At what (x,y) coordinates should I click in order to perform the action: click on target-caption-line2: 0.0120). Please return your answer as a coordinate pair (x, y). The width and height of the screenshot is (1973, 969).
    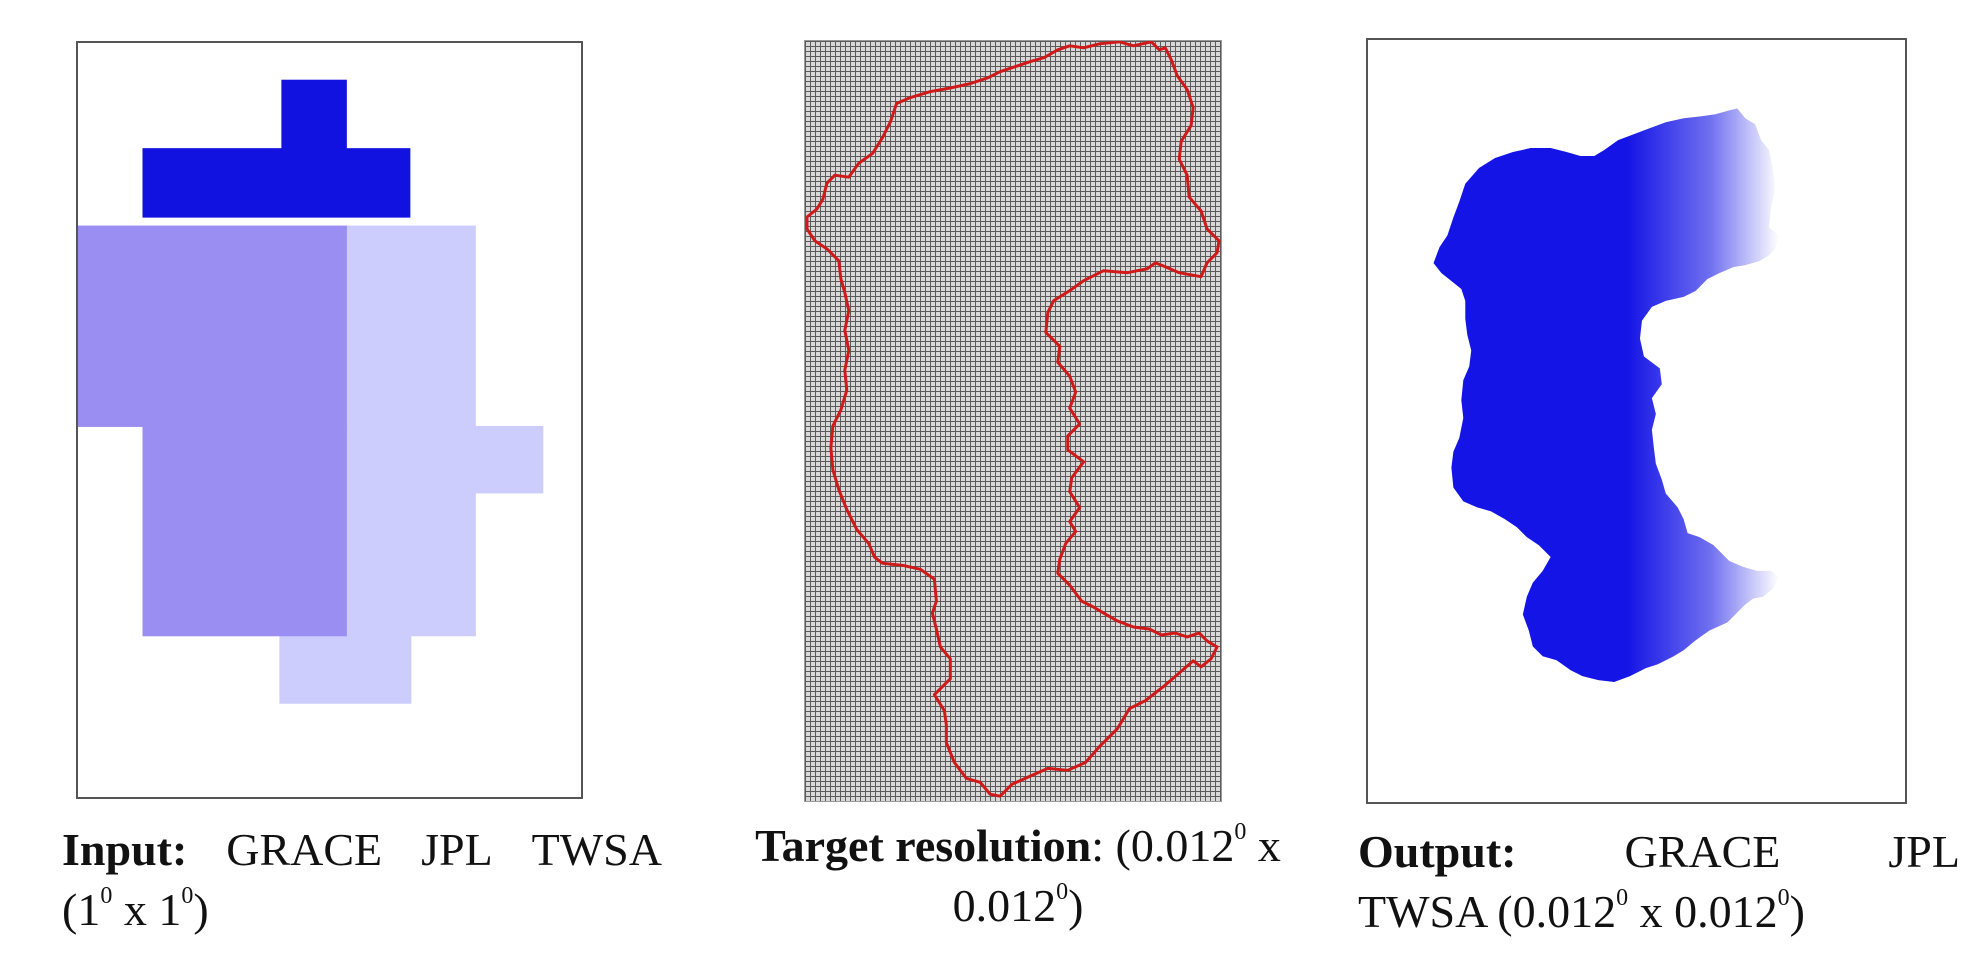
    Looking at the image, I should click on (1018, 906).